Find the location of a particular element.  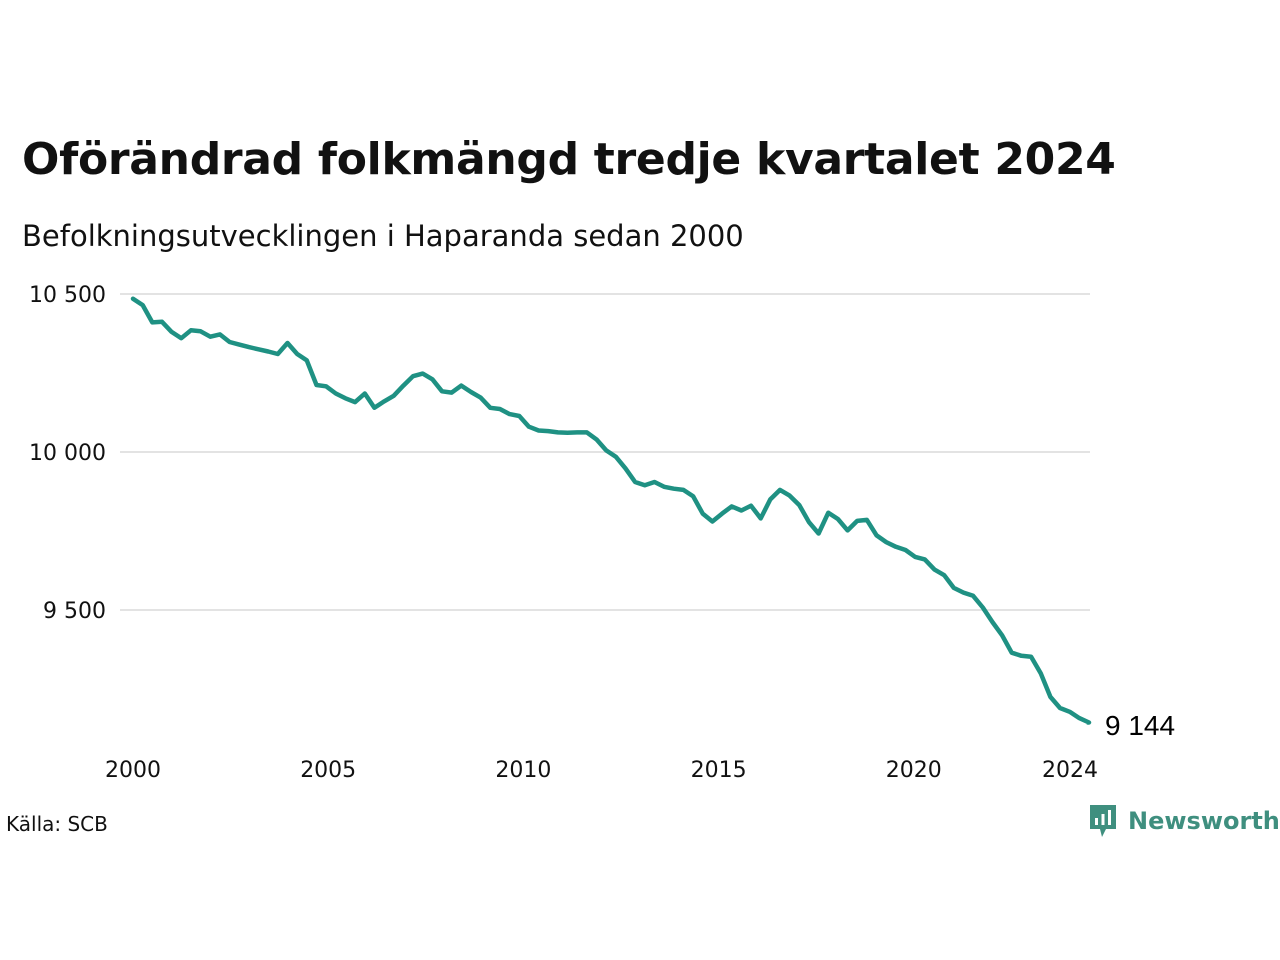

x-tick-label: 2020 is located at coordinates (914, 770).